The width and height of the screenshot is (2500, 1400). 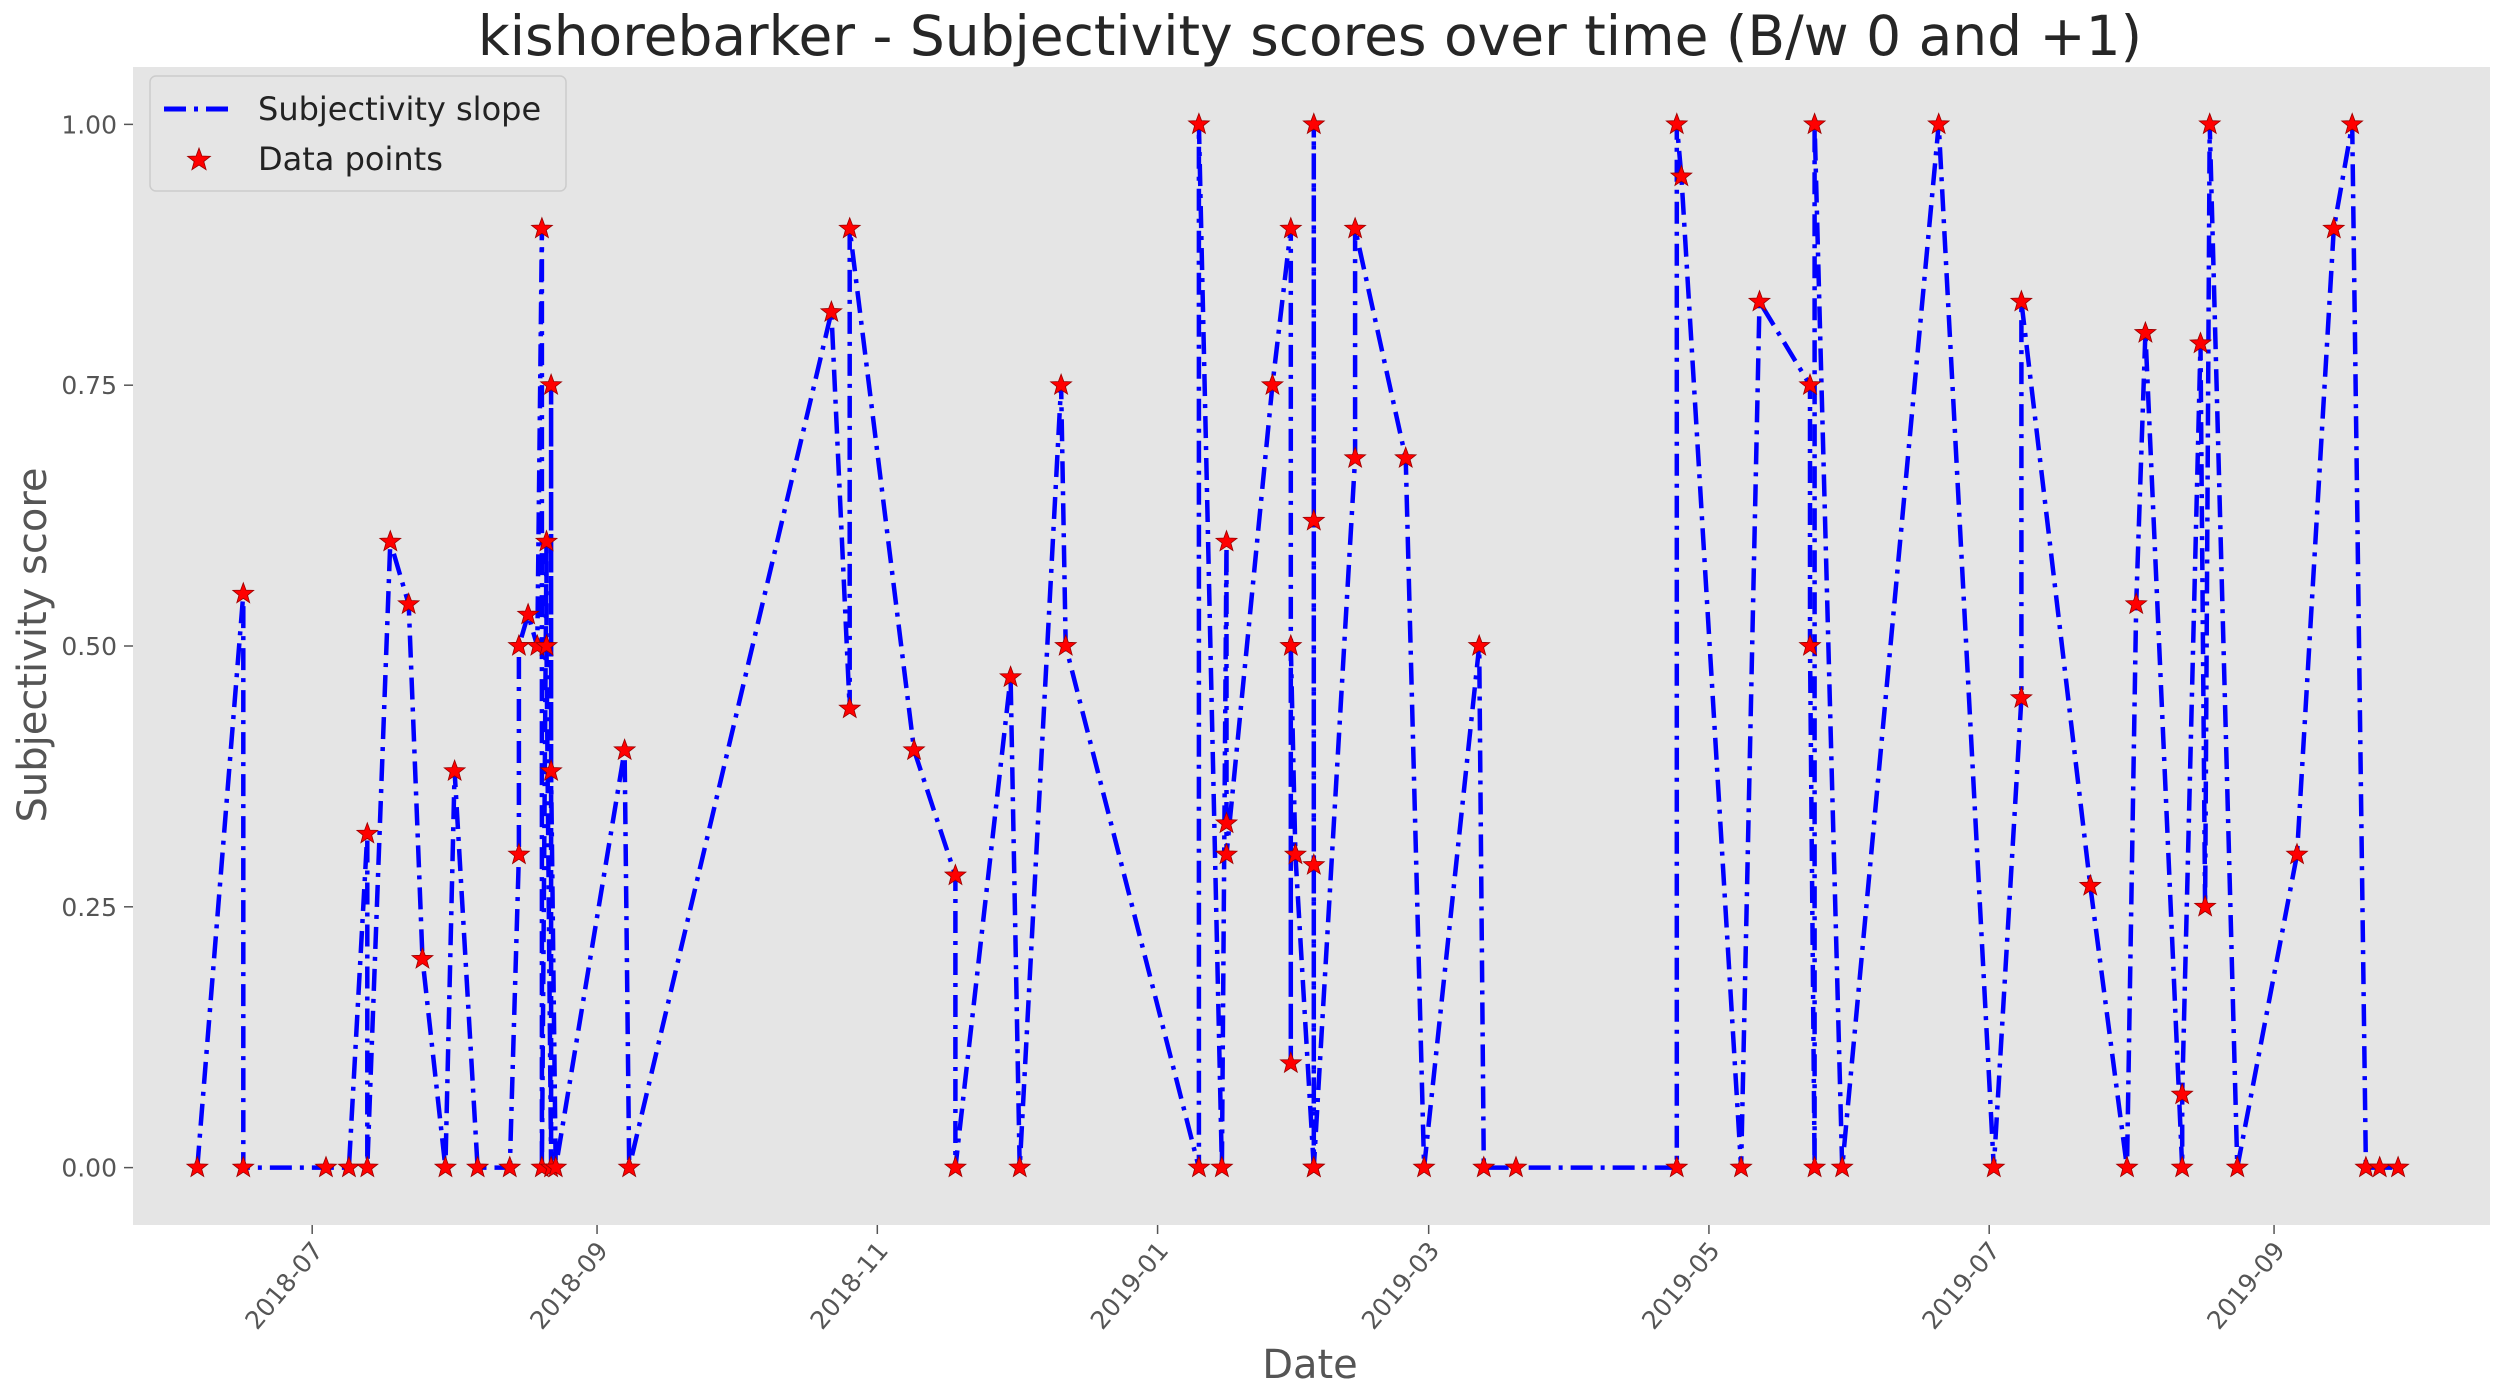 I want to click on y-axis-label: Subjectivity score, so click(x=33, y=645).